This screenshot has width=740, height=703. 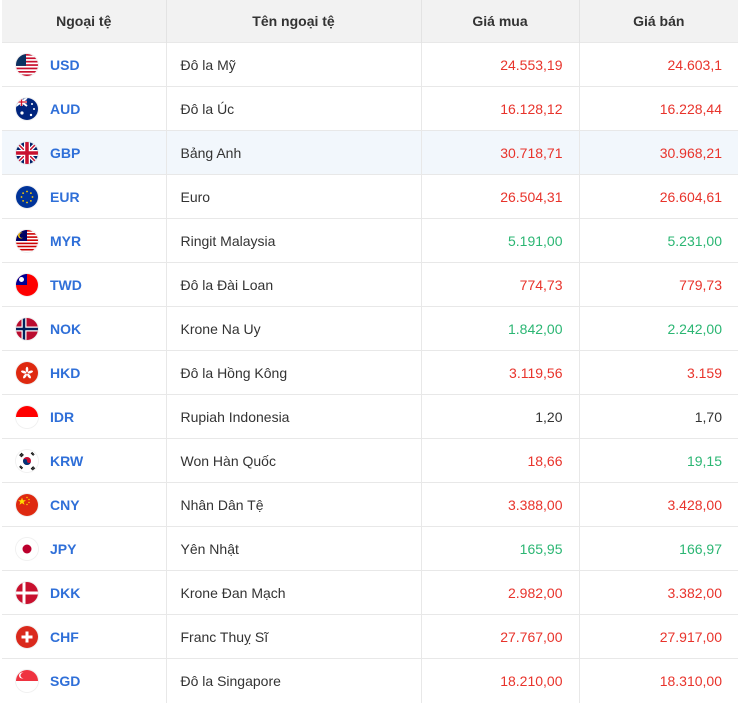 I want to click on buy-price: 16.128,12, so click(x=500, y=108).